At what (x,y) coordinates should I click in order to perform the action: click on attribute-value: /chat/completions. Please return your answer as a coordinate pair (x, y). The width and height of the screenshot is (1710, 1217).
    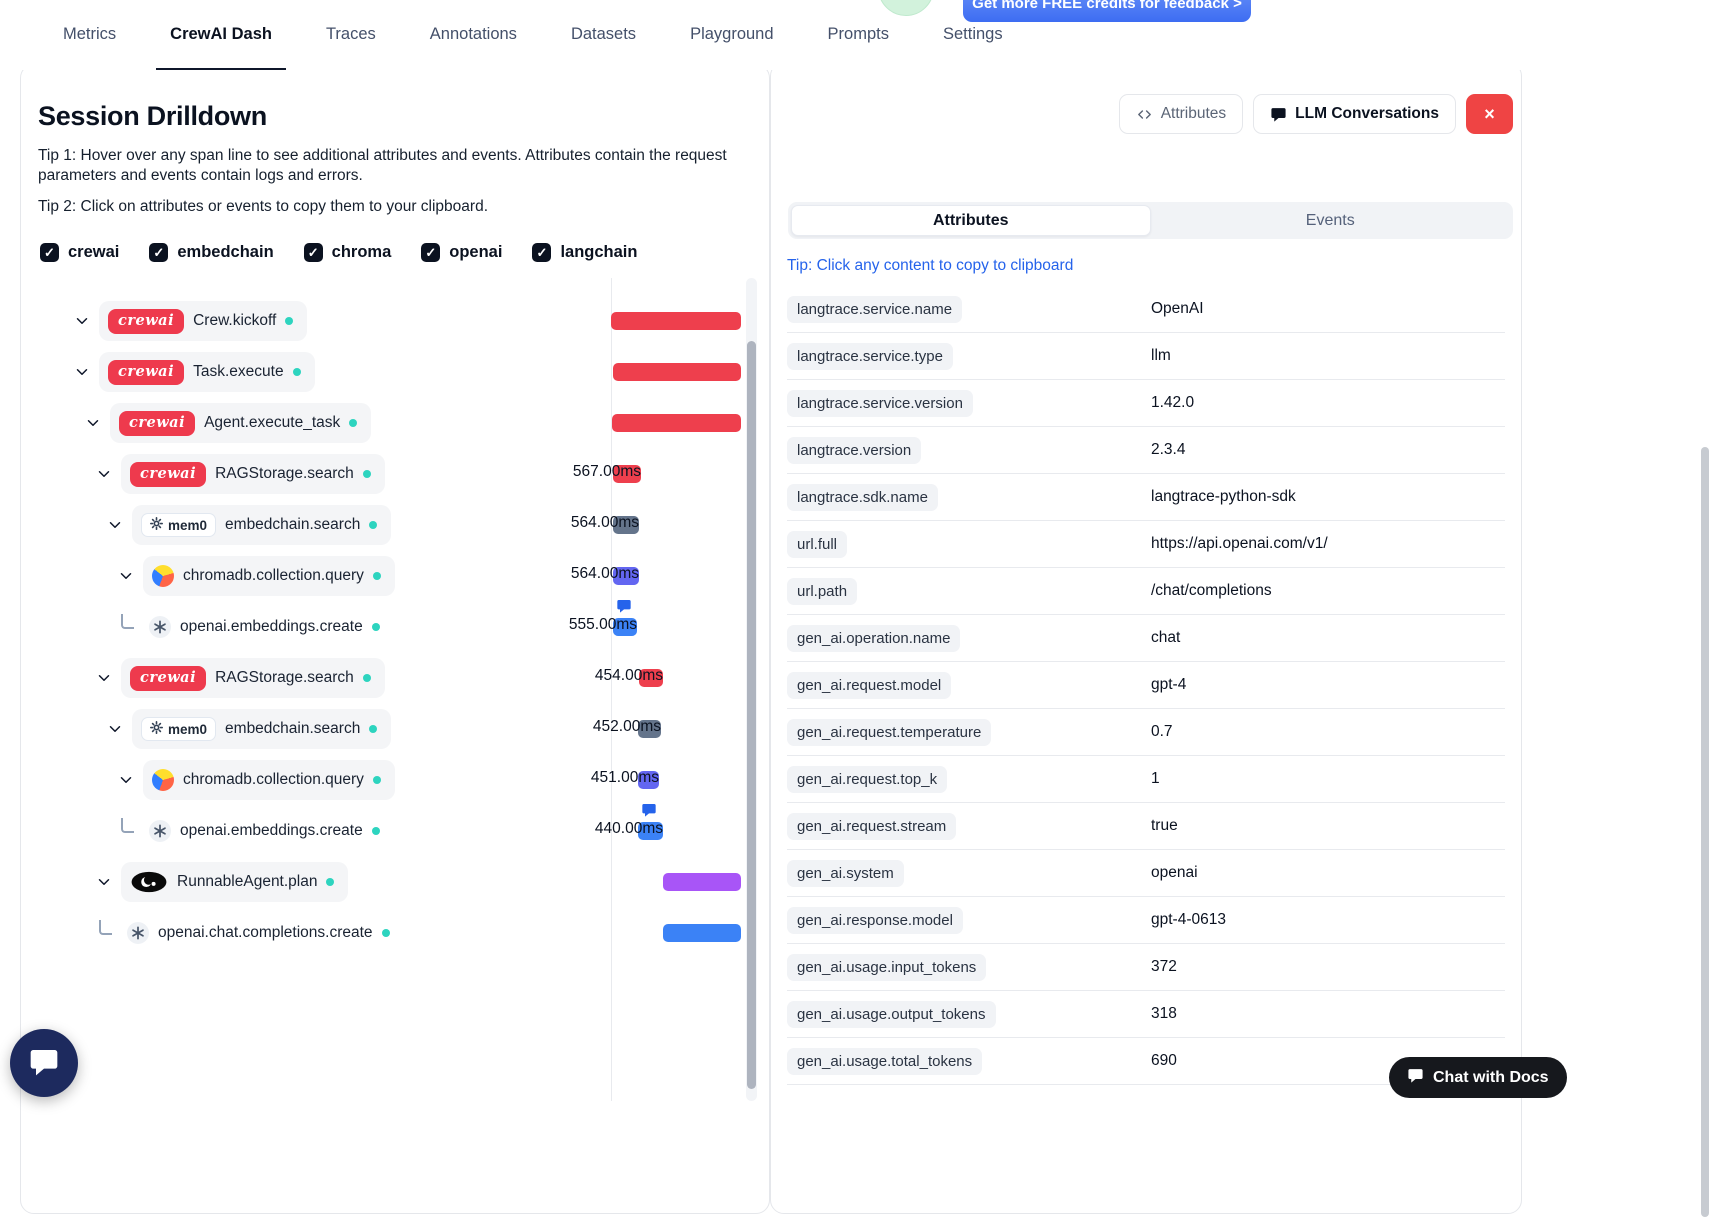
    Looking at the image, I should click on (1211, 590).